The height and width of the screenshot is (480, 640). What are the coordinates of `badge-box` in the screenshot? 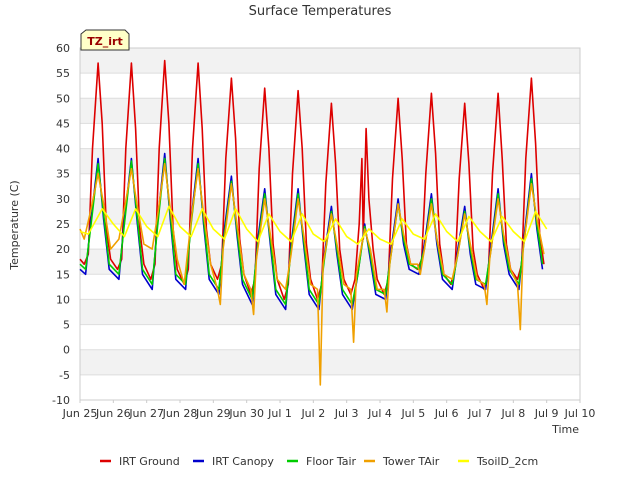 It's located at (105, 40).